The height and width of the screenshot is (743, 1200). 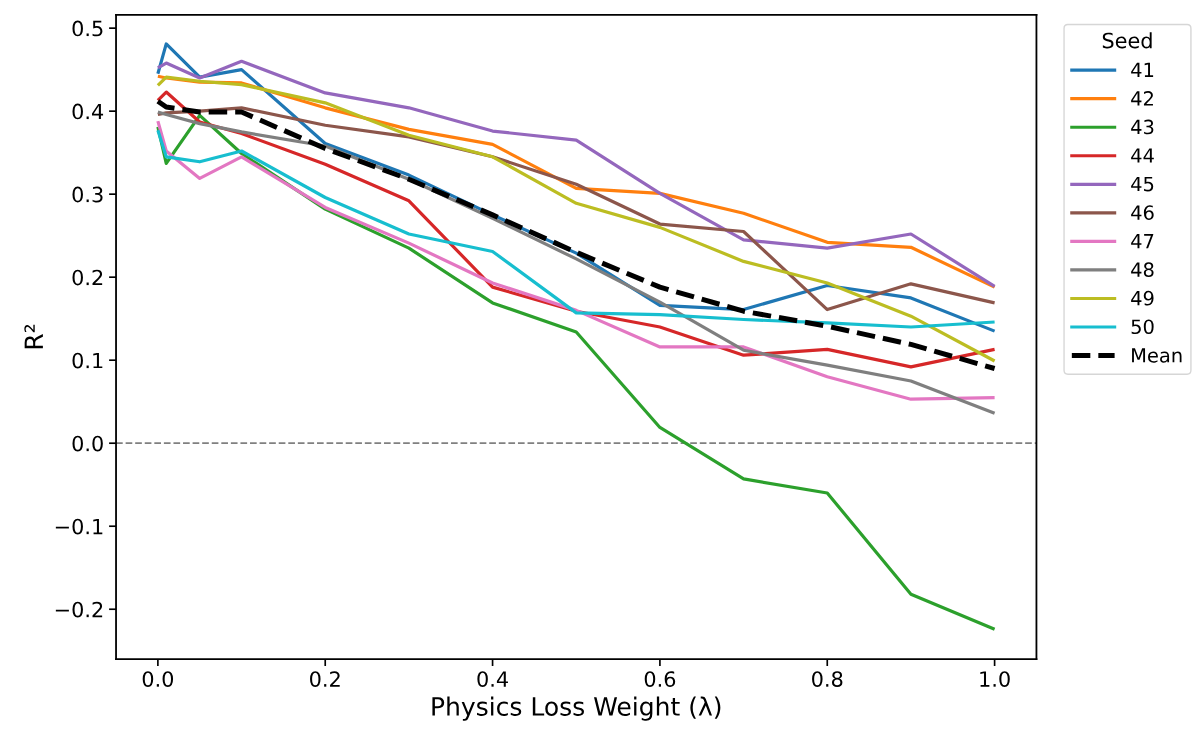 What do you see at coordinates (1142, 241) in the screenshot?
I see `legend-label: 47` at bounding box center [1142, 241].